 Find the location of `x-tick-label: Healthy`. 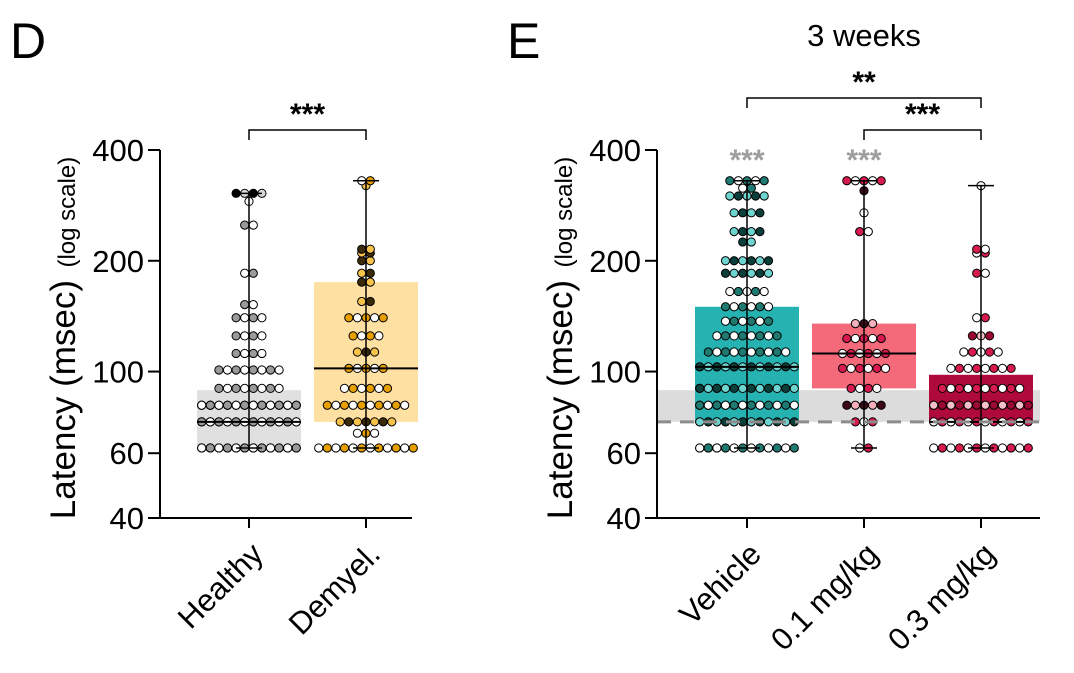

x-tick-label: Healthy is located at coordinates (220, 585).